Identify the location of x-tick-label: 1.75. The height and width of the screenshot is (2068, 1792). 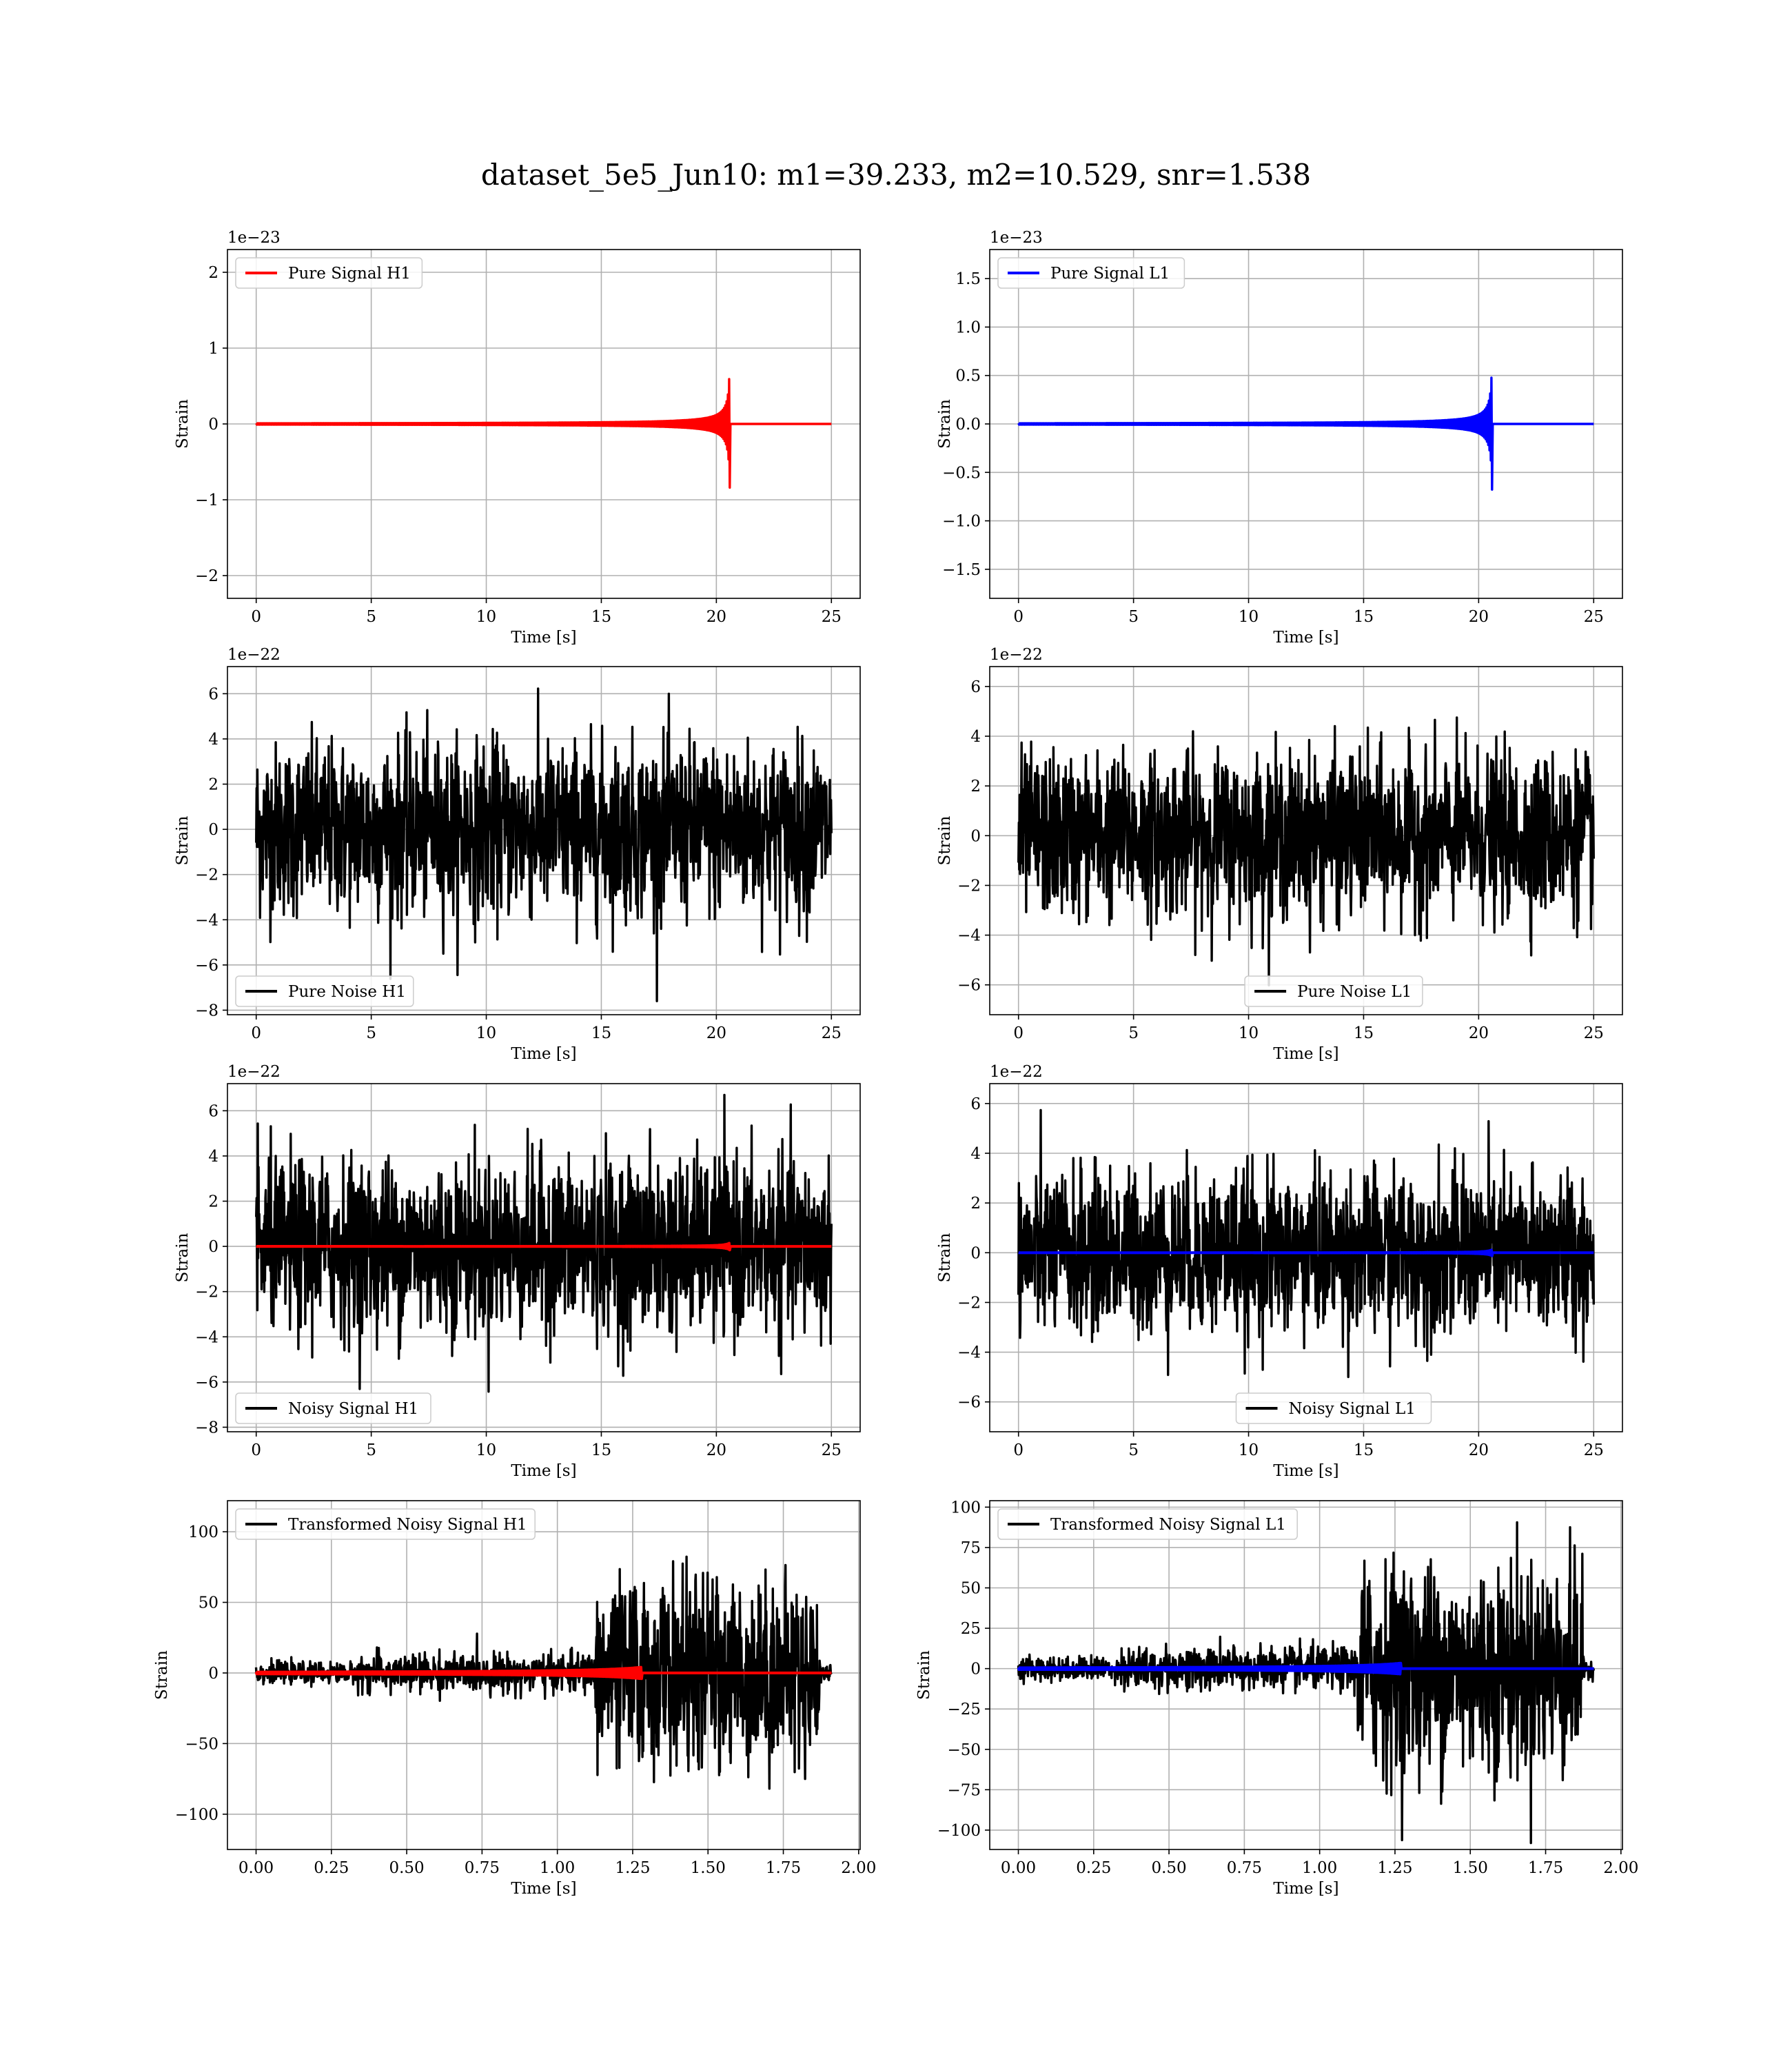
(1545, 1868).